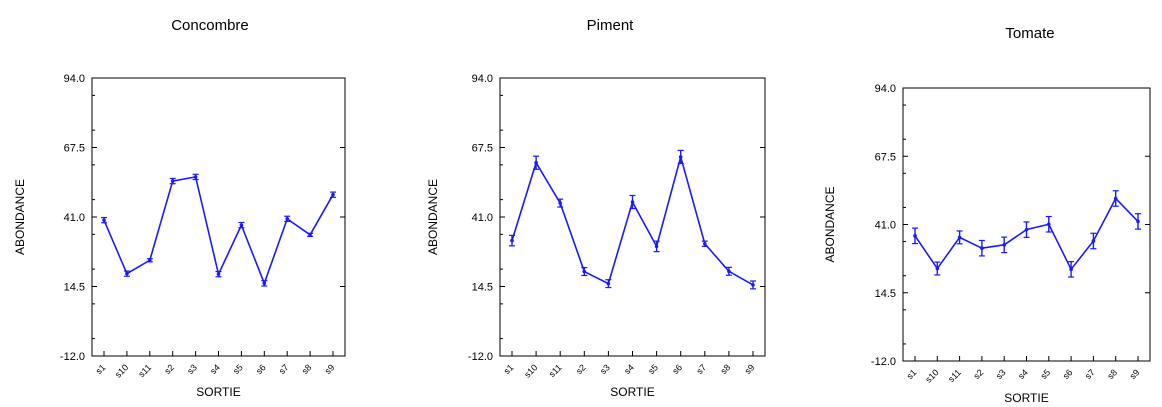 The width and height of the screenshot is (1162, 407). I want to click on chart-title: Tomate, so click(1029, 33).